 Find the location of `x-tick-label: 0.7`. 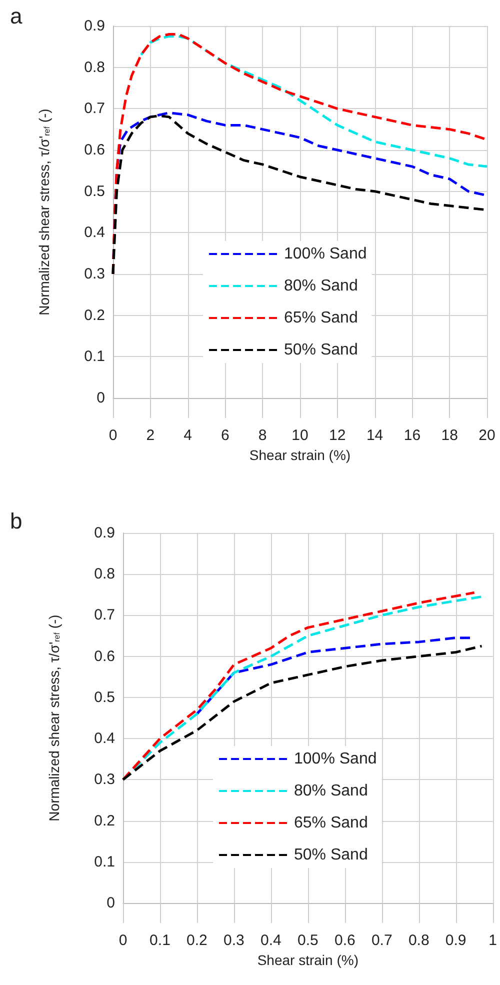

x-tick-label: 0.7 is located at coordinates (381, 940).